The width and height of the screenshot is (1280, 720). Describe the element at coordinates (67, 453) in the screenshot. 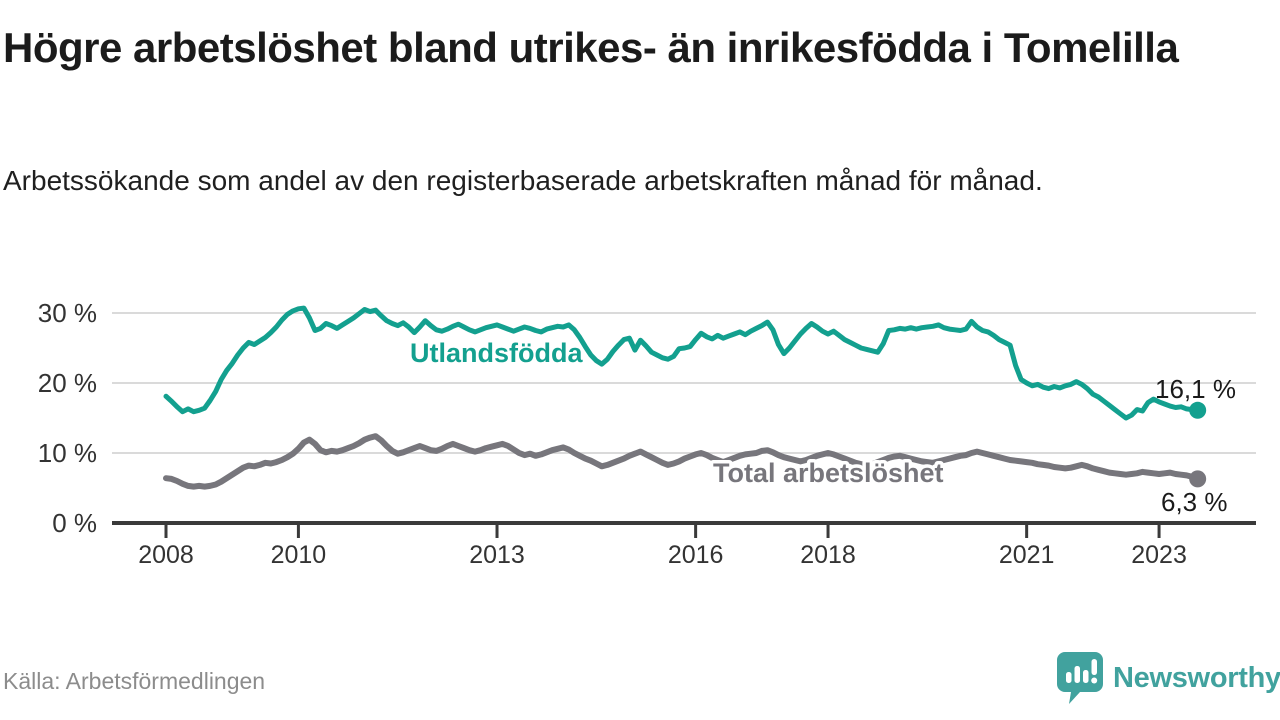

I see `y-axis-label-10: 10 %` at that location.